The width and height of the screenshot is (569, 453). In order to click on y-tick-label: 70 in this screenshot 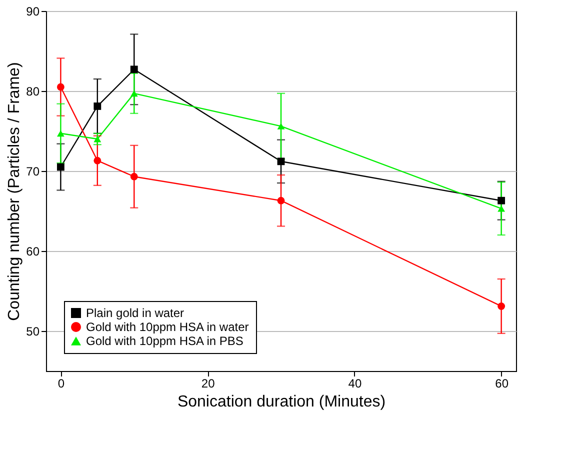, I will do `click(33, 171)`.